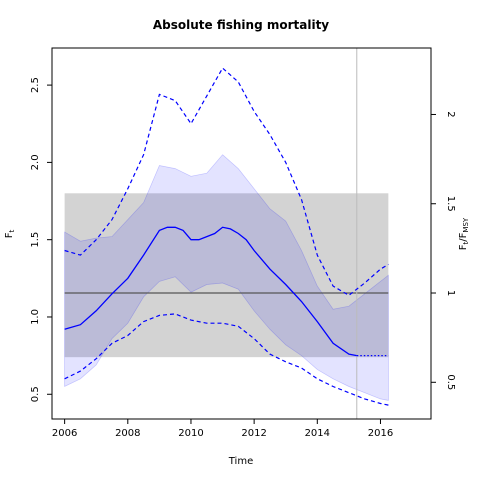  Describe the element at coordinates (450, 204) in the screenshot. I see `right-tick-label: 1.5` at that location.